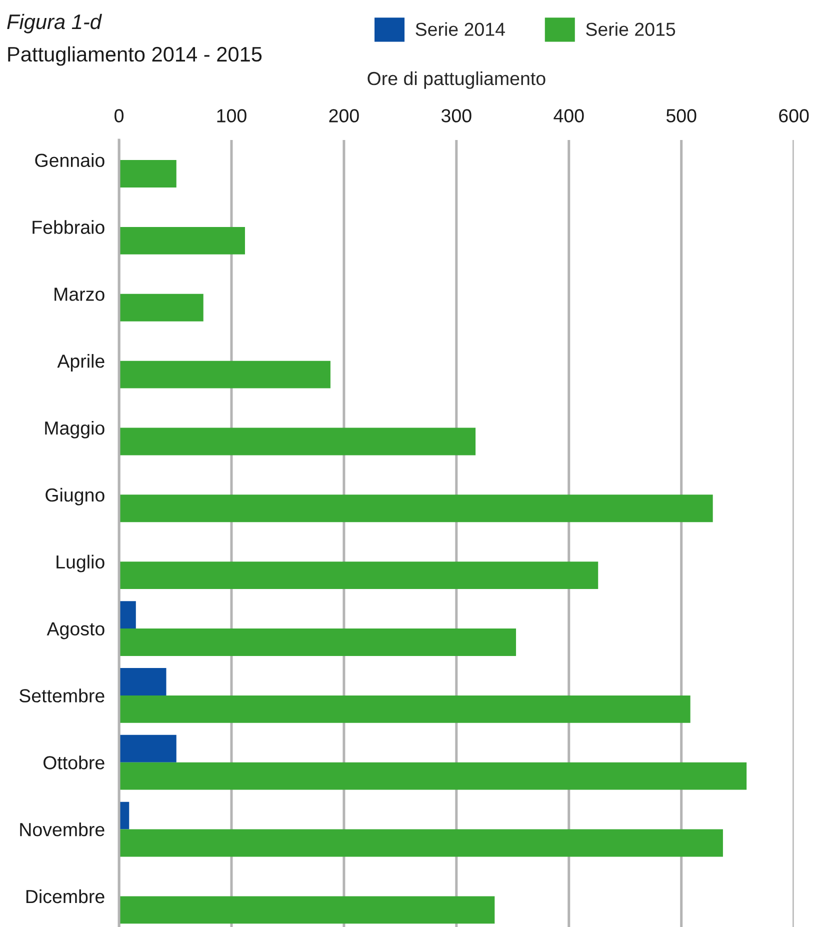 Image resolution: width=813 pixels, height=927 pixels. Describe the element at coordinates (460, 29) in the screenshot. I see `legend-label: Serie 2014` at that location.